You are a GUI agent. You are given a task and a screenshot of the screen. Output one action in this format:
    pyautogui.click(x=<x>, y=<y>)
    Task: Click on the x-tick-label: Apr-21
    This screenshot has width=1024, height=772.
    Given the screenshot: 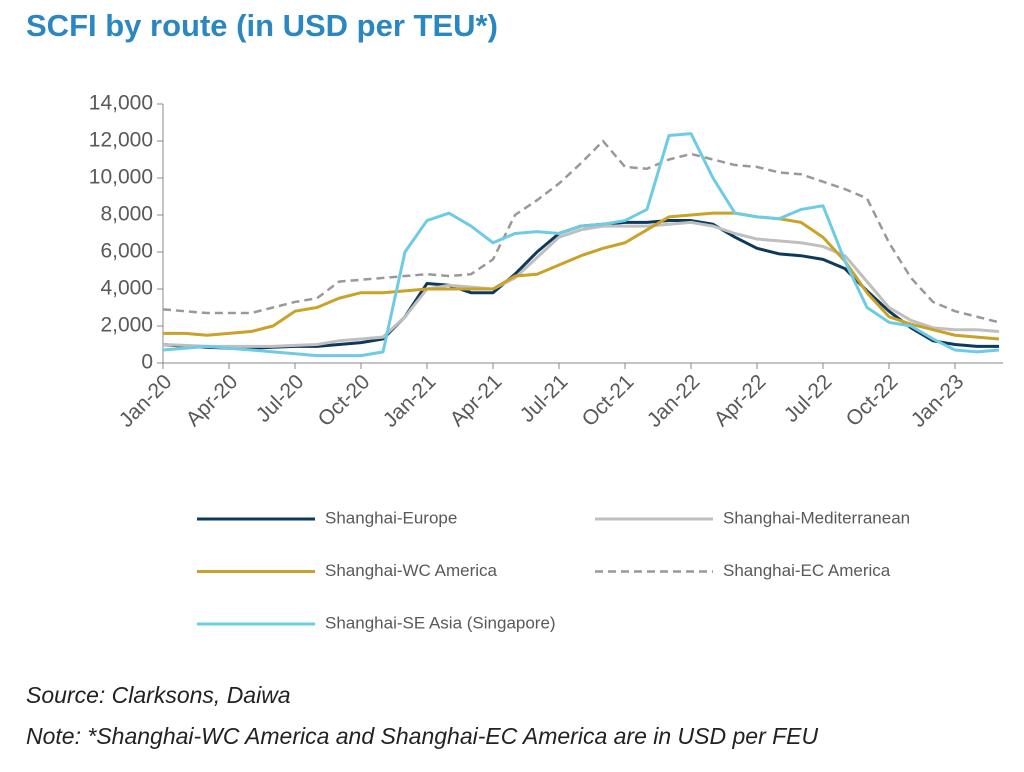 What is the action you would take?
    pyautogui.click(x=476, y=400)
    